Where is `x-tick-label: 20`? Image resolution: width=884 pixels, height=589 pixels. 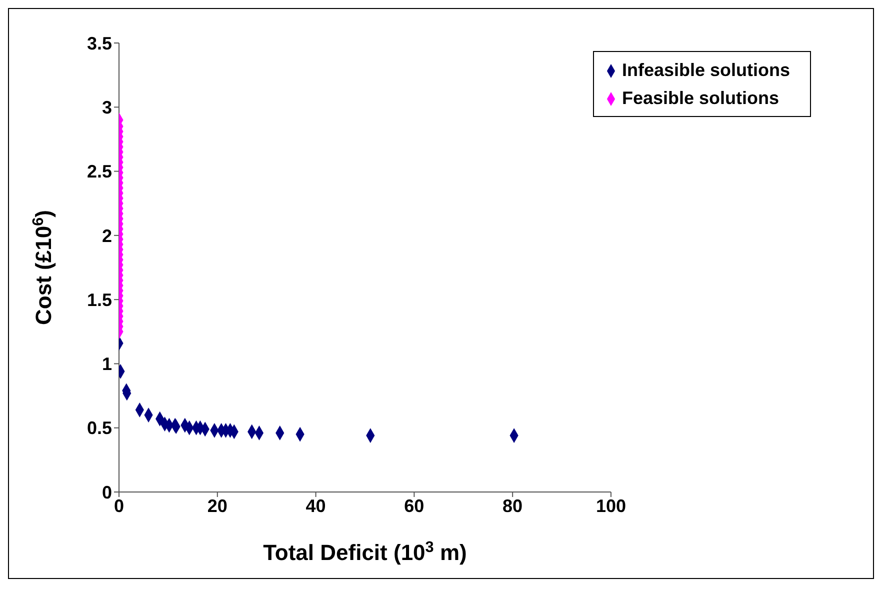
x-tick-label: 20 is located at coordinates (217, 506).